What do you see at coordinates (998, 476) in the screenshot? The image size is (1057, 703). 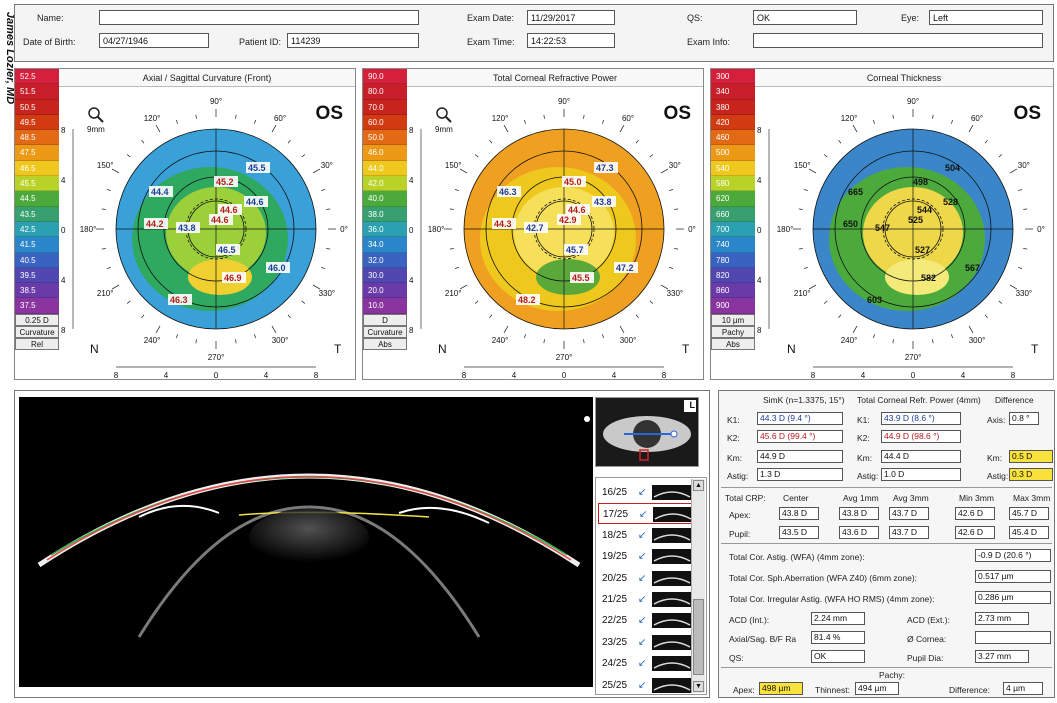 I see `astig-diff-label: Astig:` at bounding box center [998, 476].